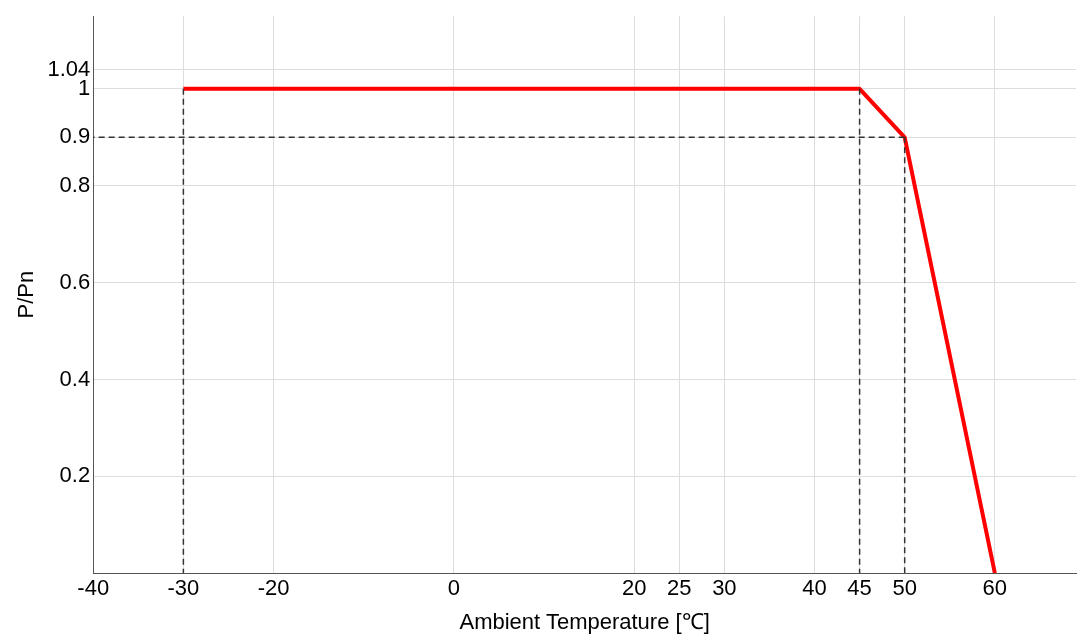 This screenshot has width=1080, height=644. What do you see at coordinates (75, 475) in the screenshot?
I see `y-tick-label: 0.2` at bounding box center [75, 475].